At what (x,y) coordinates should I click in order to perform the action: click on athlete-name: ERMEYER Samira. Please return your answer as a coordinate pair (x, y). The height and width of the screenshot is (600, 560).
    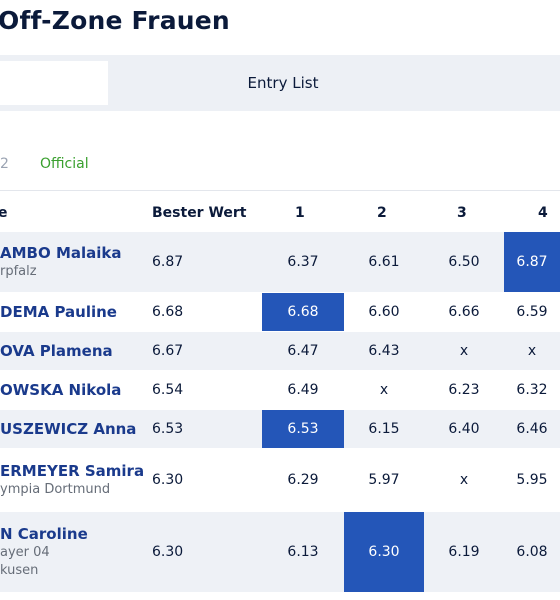
    Looking at the image, I should click on (72, 471).